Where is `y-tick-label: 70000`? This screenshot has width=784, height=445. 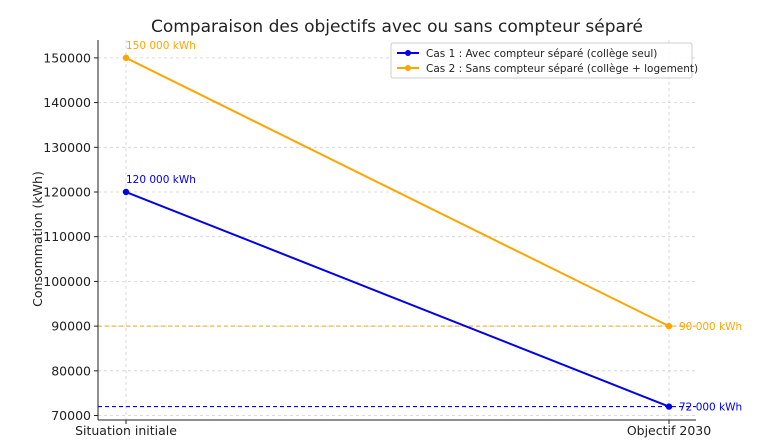
y-tick-label: 70000 is located at coordinates (71, 415).